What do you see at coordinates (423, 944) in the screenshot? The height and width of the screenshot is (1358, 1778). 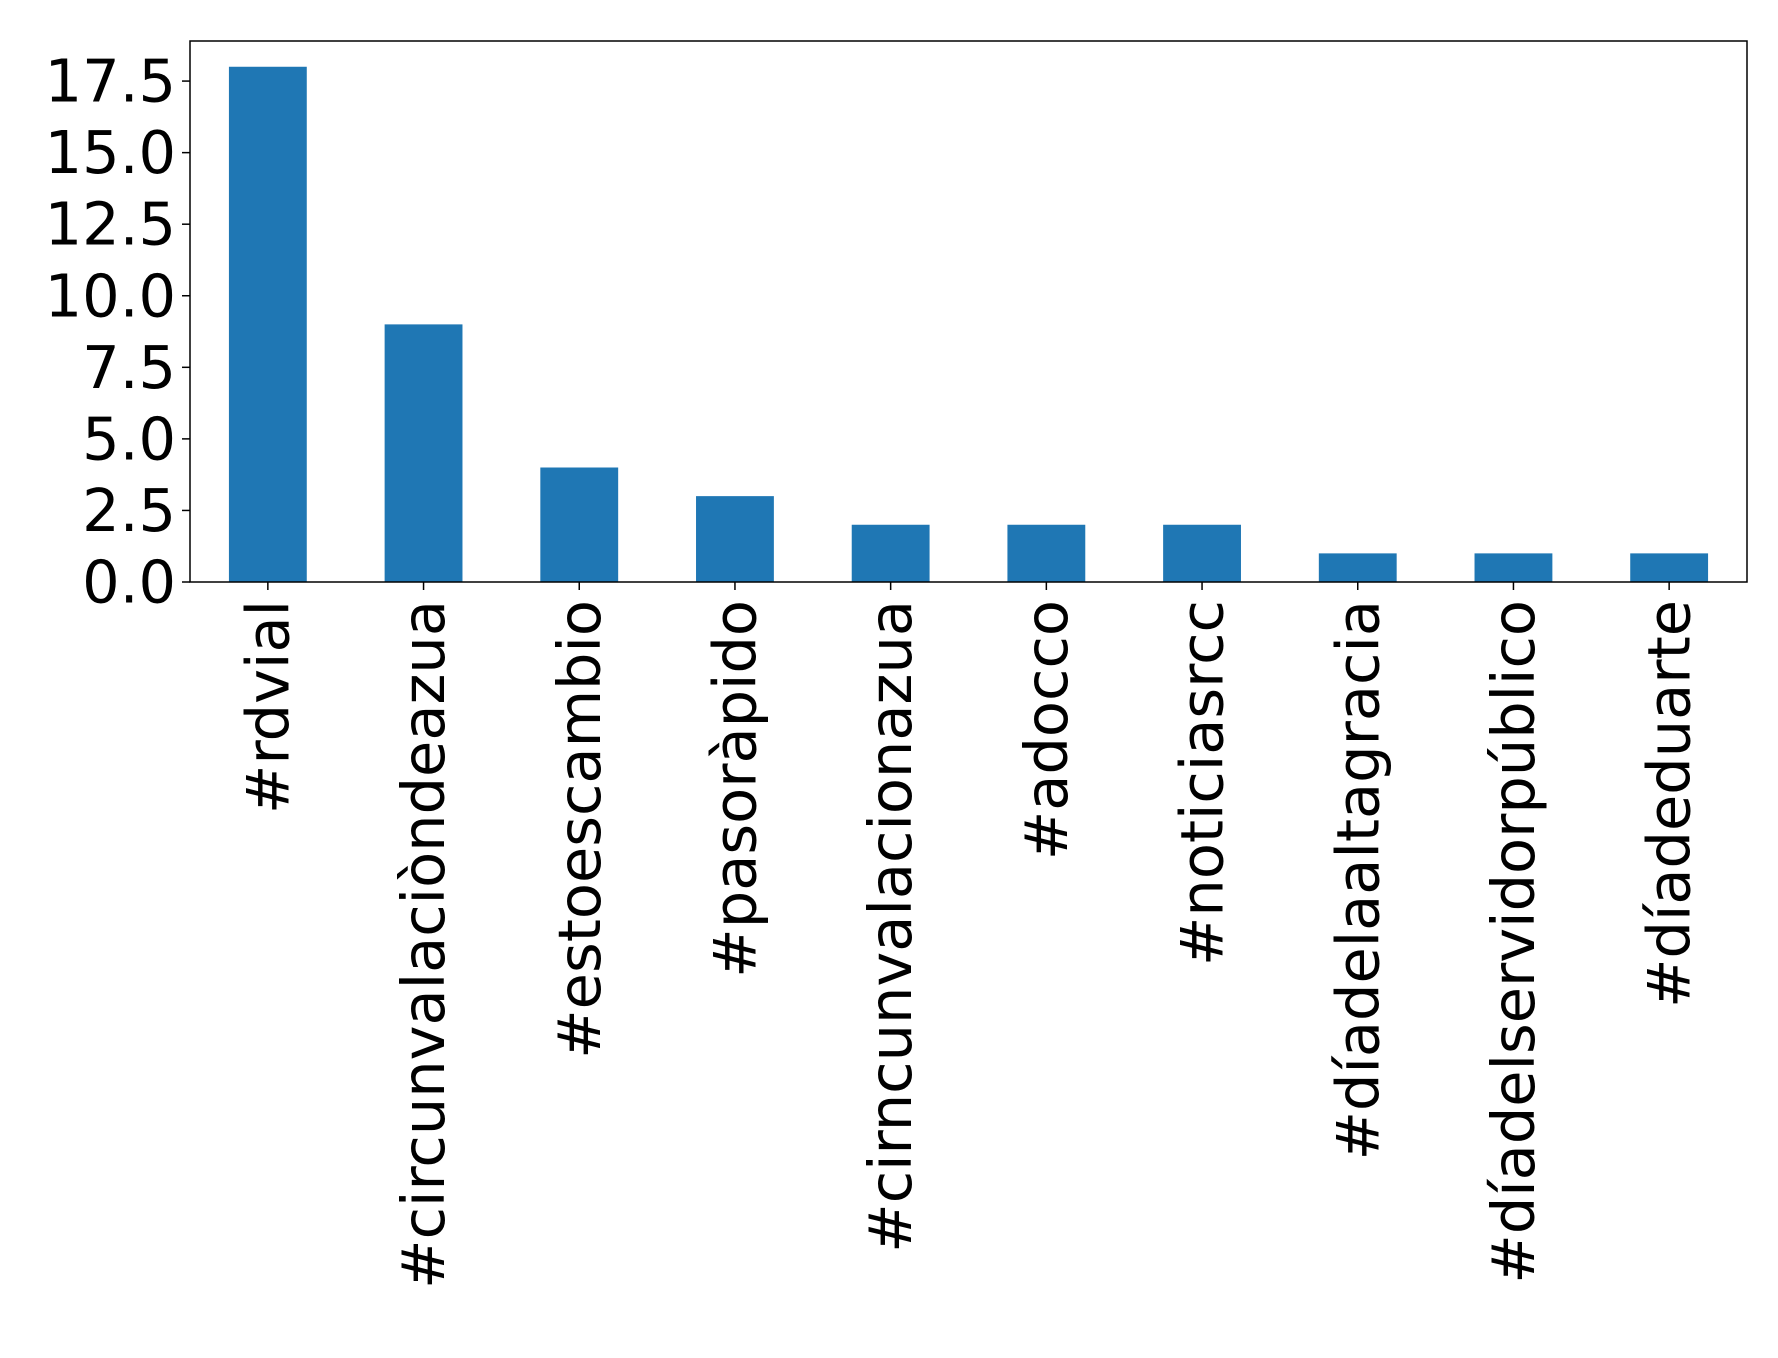 I see `x-tick-label: #circunvalaciòndeazua` at bounding box center [423, 944].